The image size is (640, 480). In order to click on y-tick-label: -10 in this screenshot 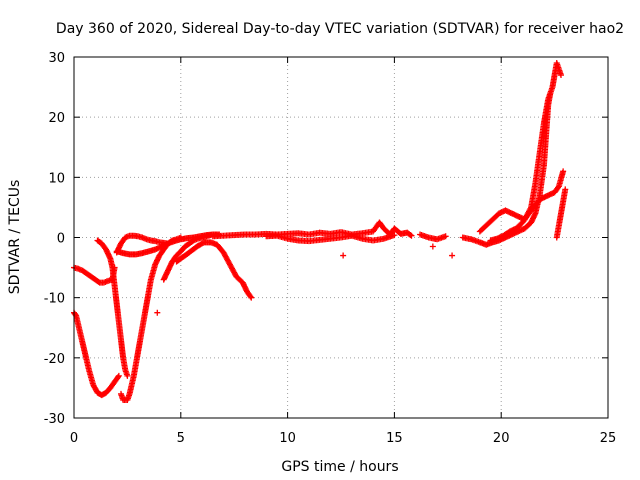, I will do `click(54, 299)`.